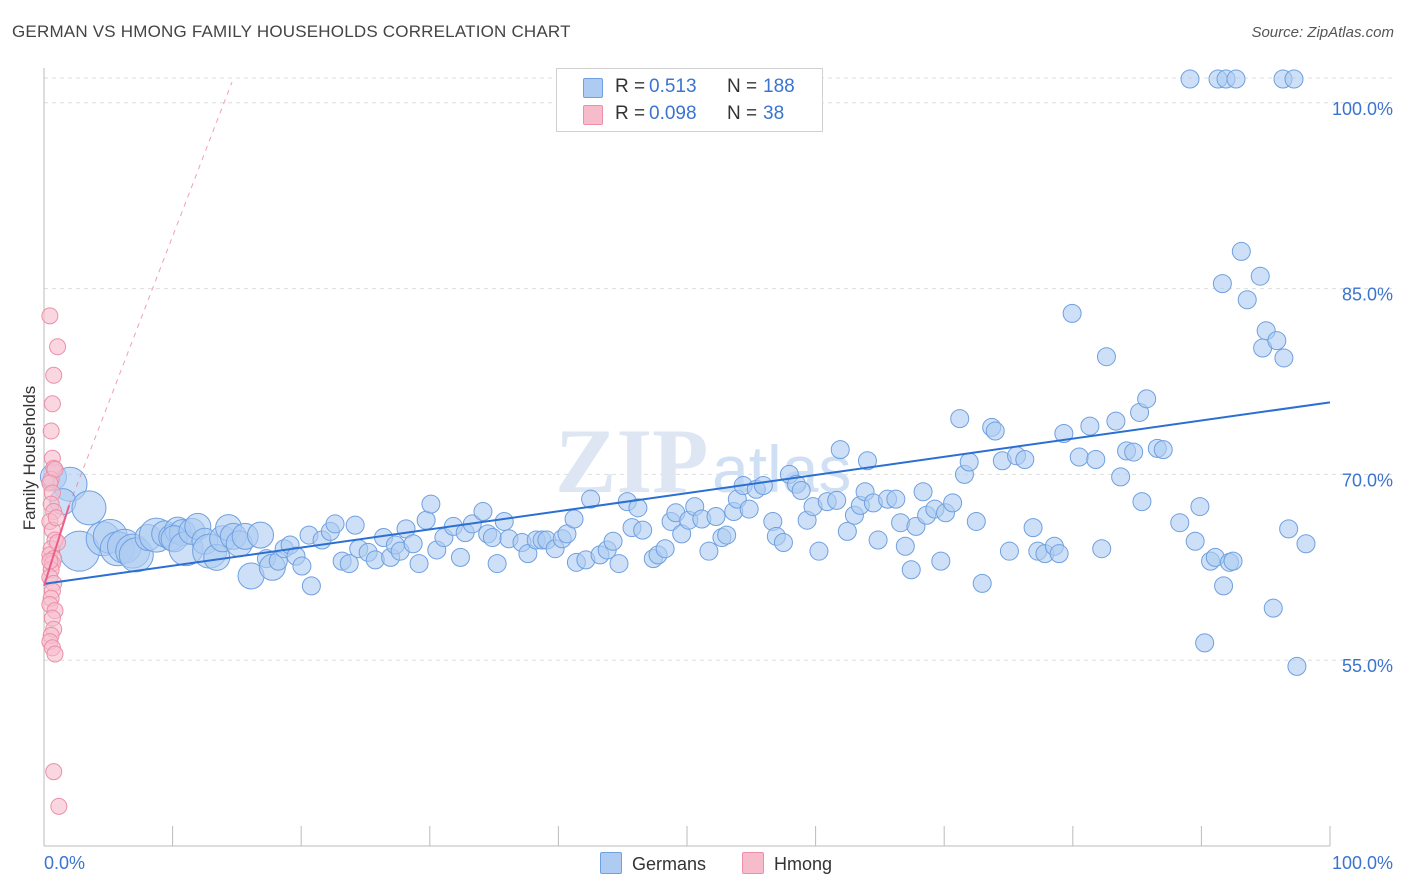 The height and width of the screenshot is (892, 1406). Describe the element at coordinates (689, 100) in the screenshot. I see `correlation-legend: R = 0.513 N = 188 R = 0.098 N = 38` at that location.